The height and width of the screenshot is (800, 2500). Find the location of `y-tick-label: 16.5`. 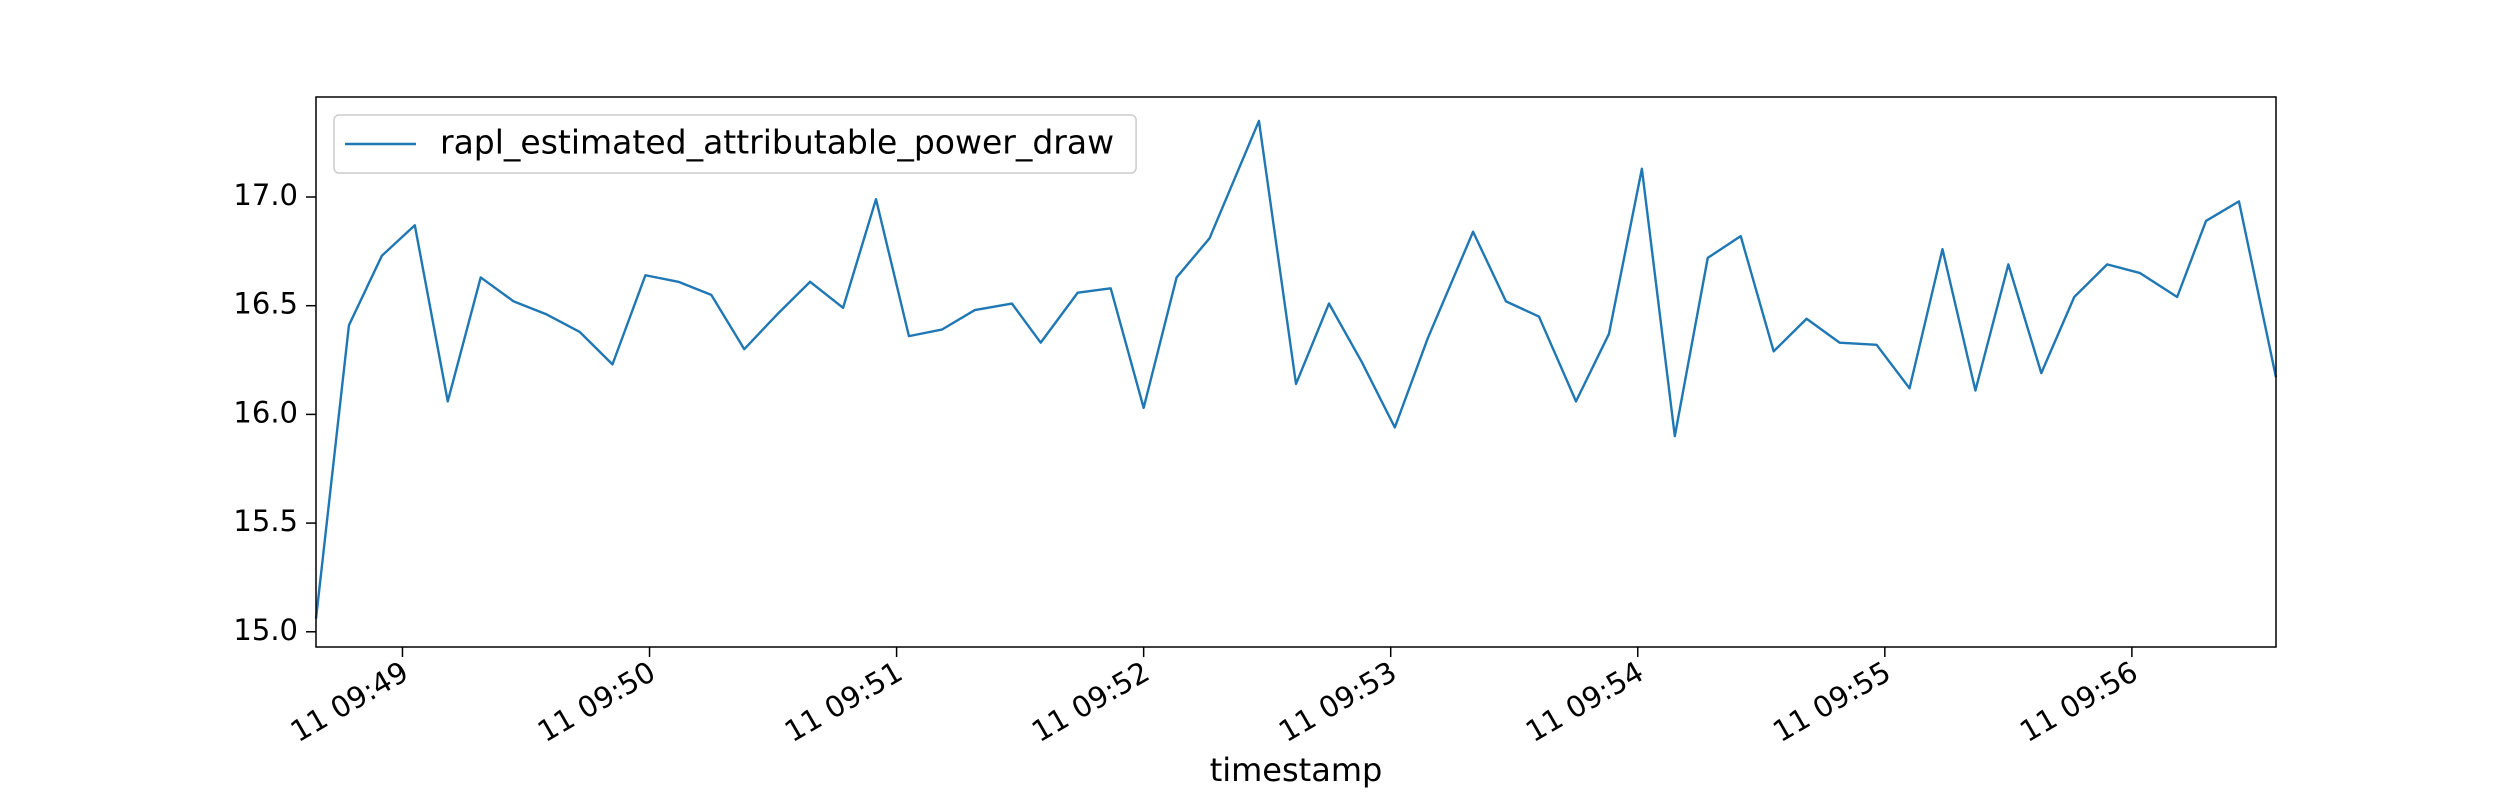

y-tick-label: 16.5 is located at coordinates (265, 304).